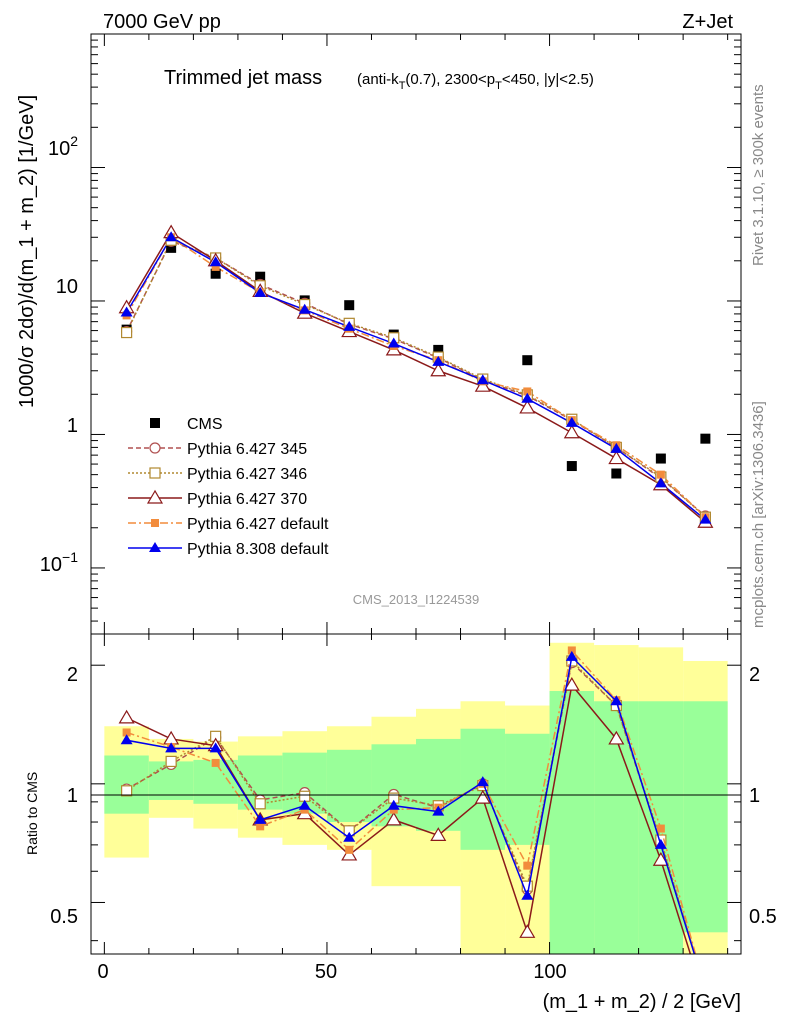 Image resolution: width=786 pixels, height=1024 pixels. Describe the element at coordinates (247, 449) in the screenshot. I see `legend-label-pythia-6-427-345: Pythia 6.427 345` at that location.